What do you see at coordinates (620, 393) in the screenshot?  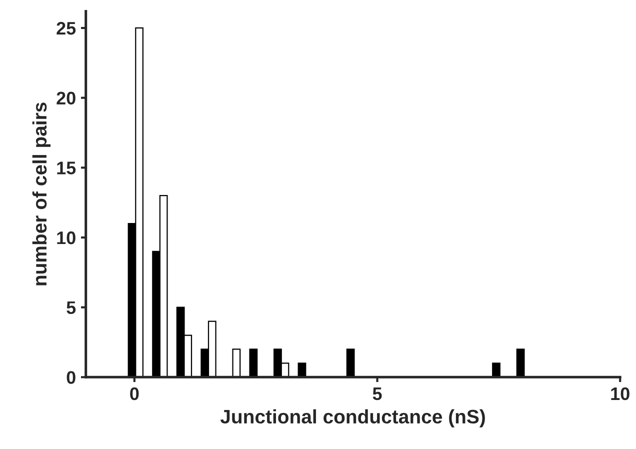 I see `x-tick-label: 10` at bounding box center [620, 393].